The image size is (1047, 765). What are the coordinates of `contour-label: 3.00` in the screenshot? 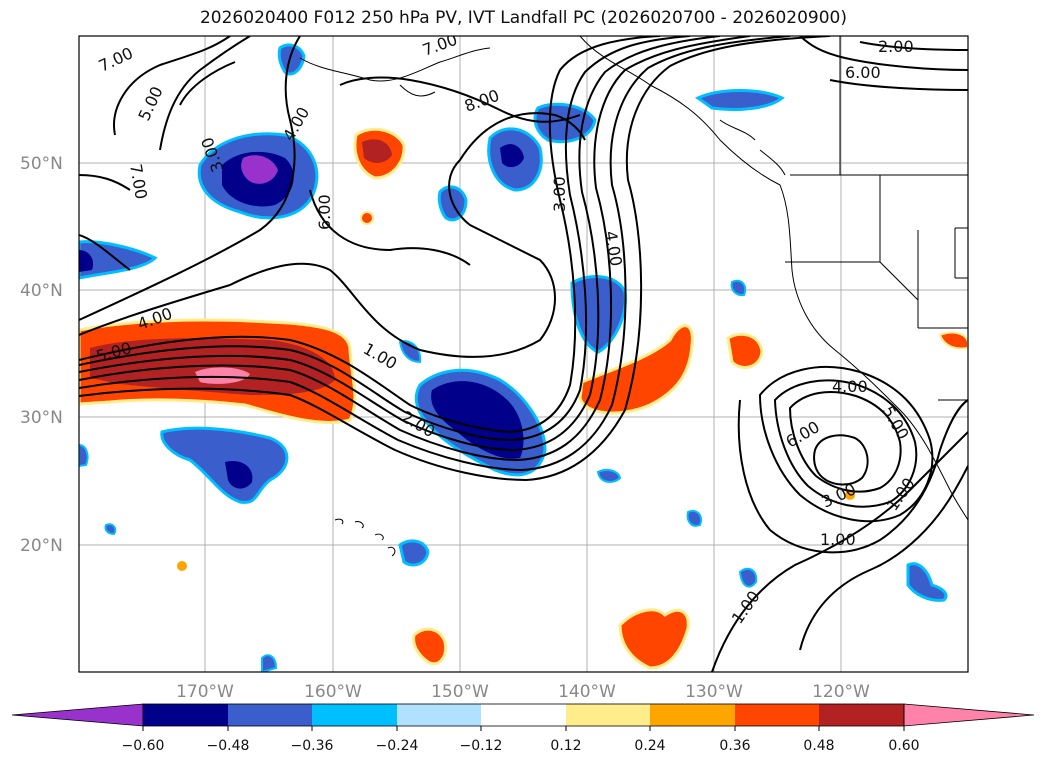 It's located at (559, 194).